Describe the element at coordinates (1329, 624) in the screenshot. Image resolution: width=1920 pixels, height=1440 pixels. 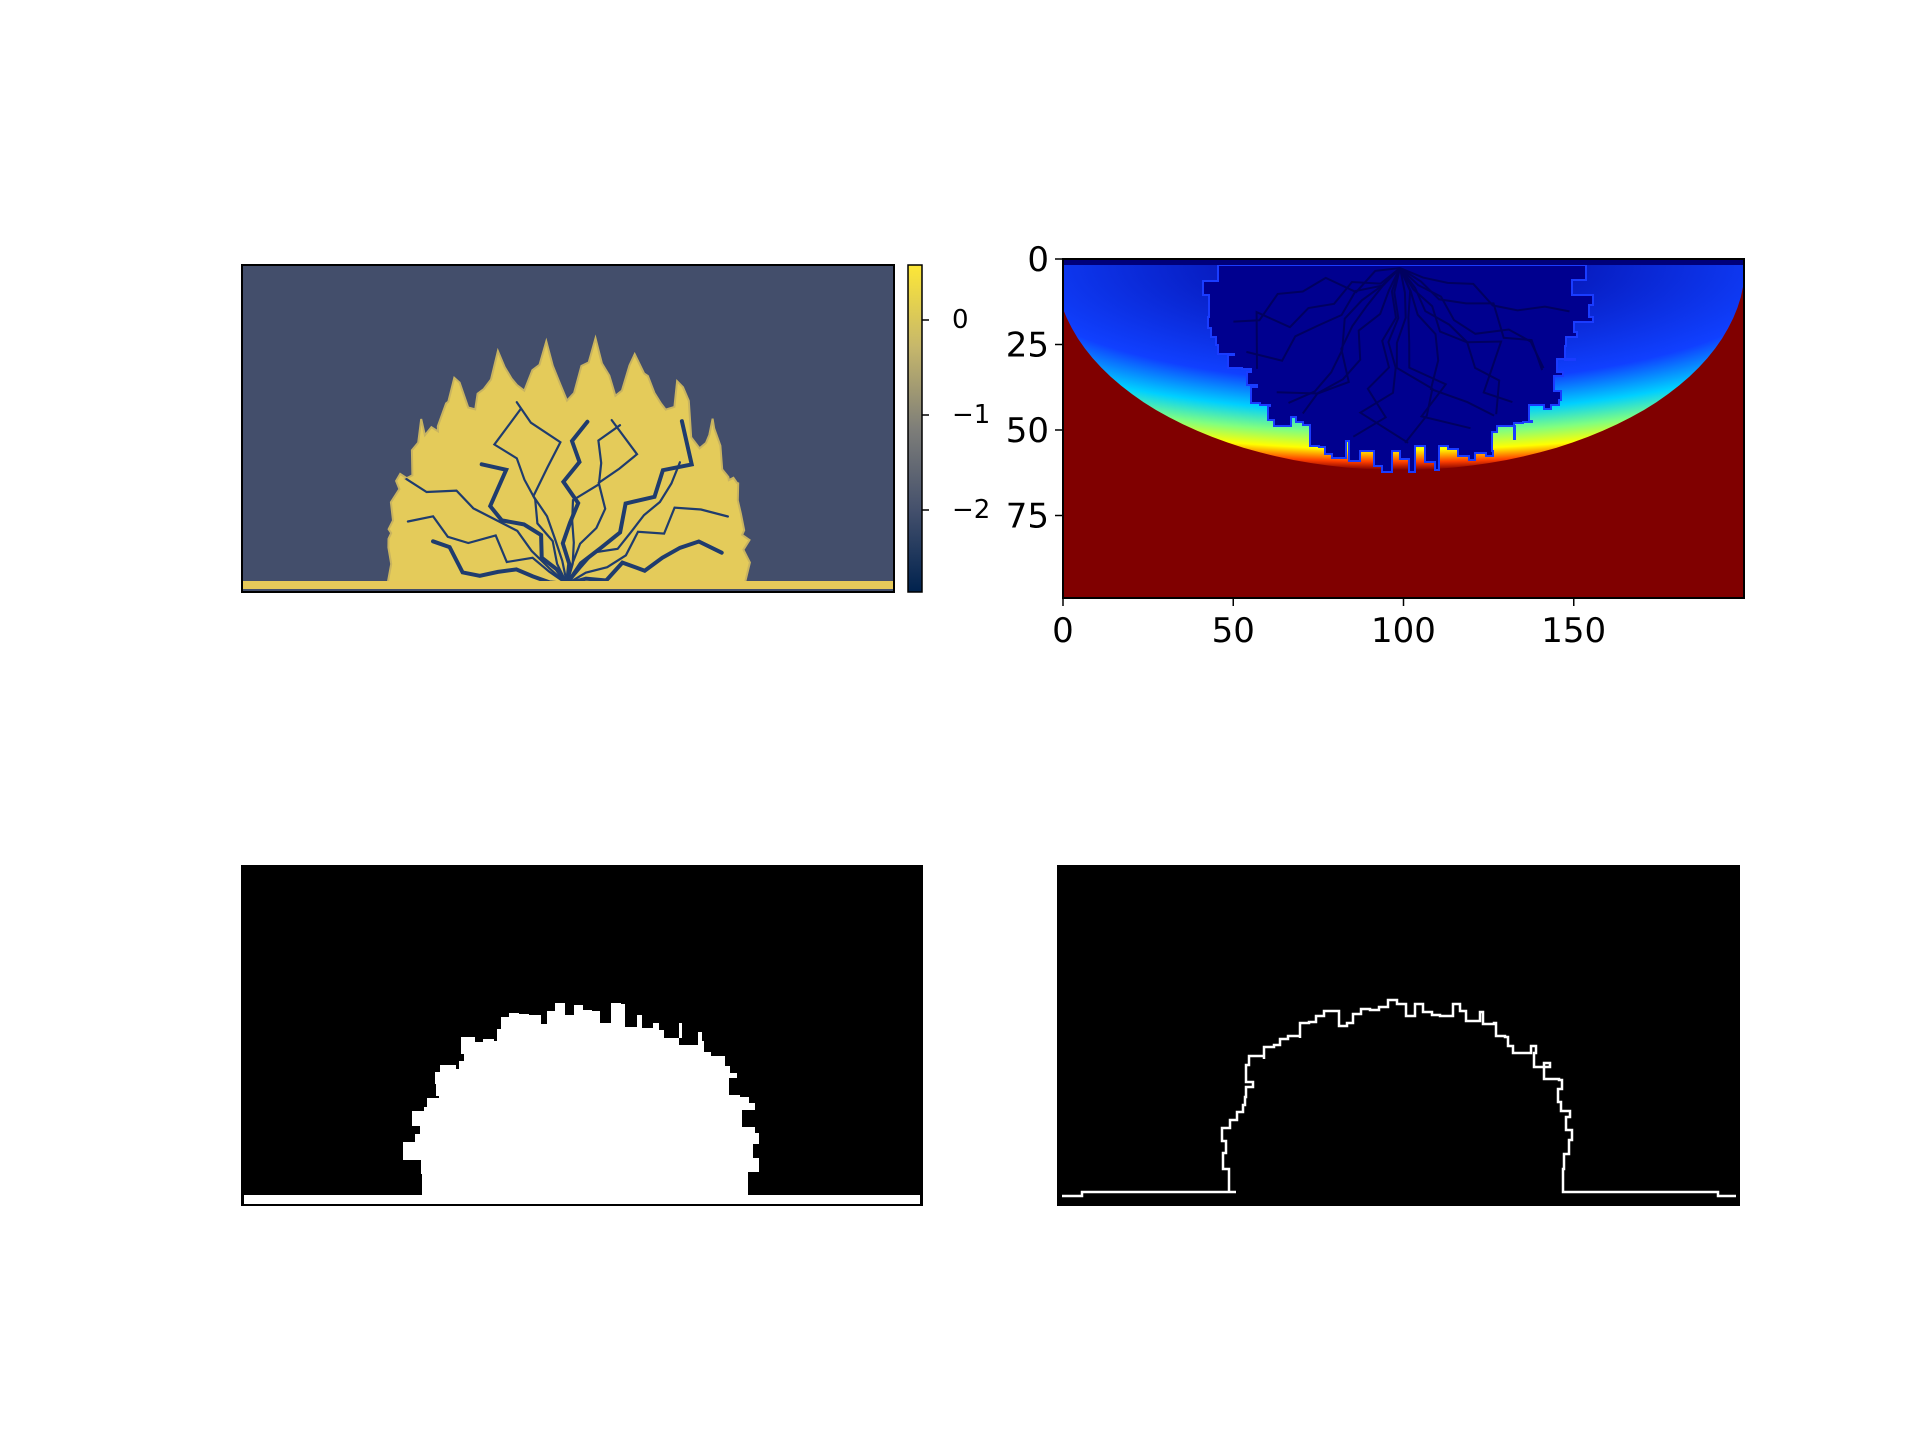
I see `x-axis-ticks: 0 50 100 150` at that location.